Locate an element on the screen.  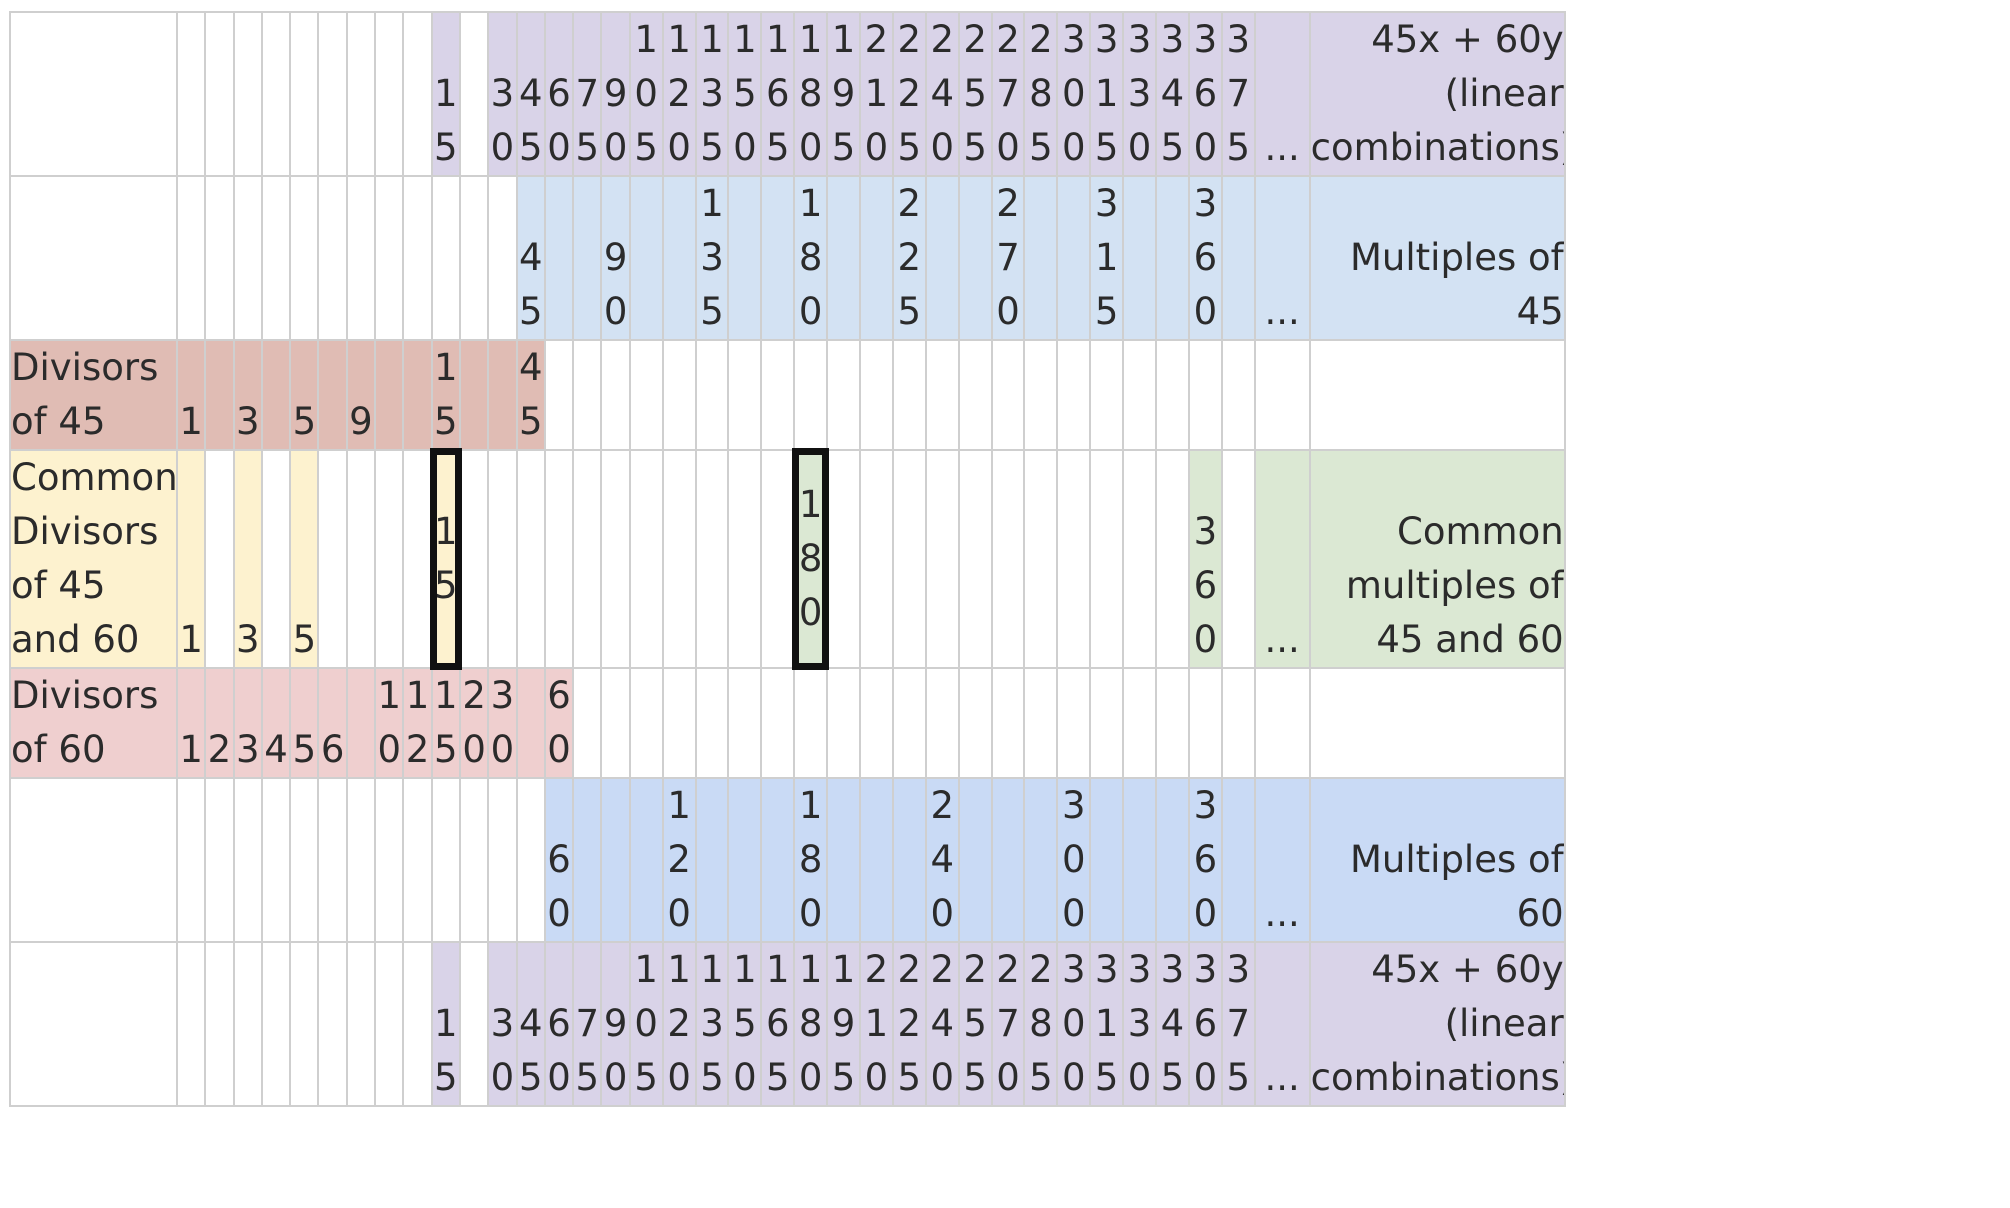
common-divisors-and-multiples-right-label: Common multiples of 45 and 60 is located at coordinates (1437, 559).